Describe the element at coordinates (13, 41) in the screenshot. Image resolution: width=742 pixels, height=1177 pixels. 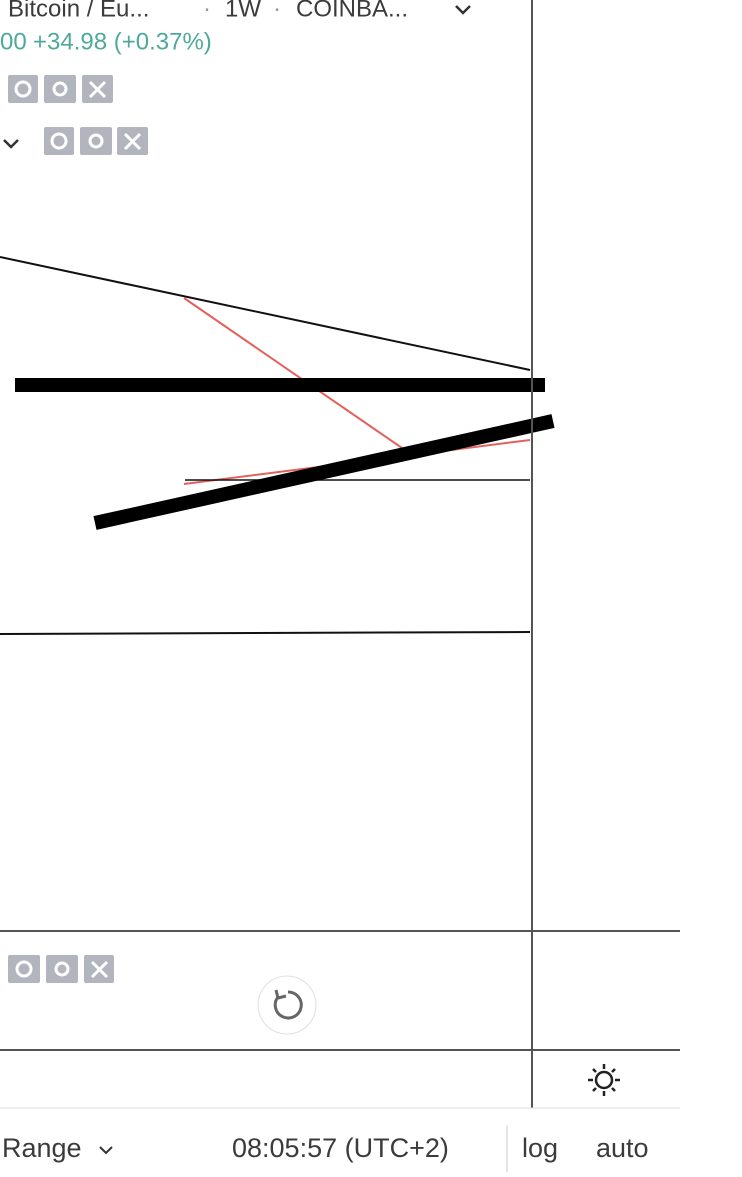
I see `price-fragment: 00` at that location.